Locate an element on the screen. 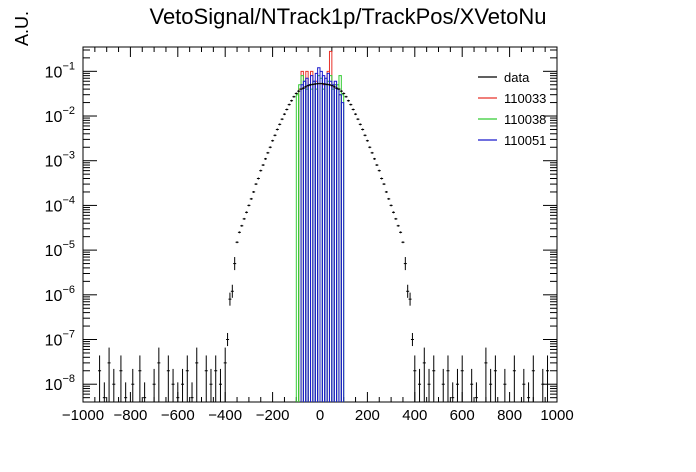 This screenshot has width=696, height=472. legend-label-110033: 110033 is located at coordinates (525, 98).